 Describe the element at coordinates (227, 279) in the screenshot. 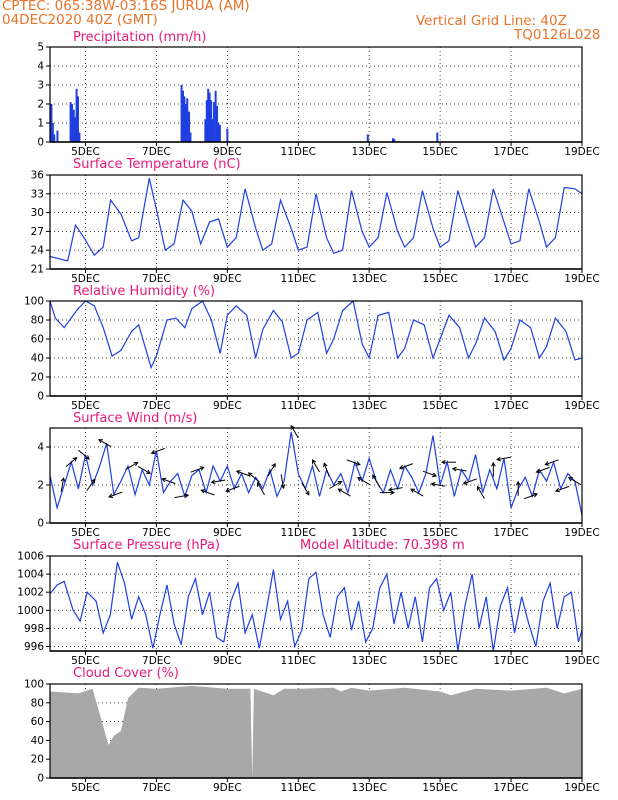

I see `temp-xtick-label: 9DEC` at that location.